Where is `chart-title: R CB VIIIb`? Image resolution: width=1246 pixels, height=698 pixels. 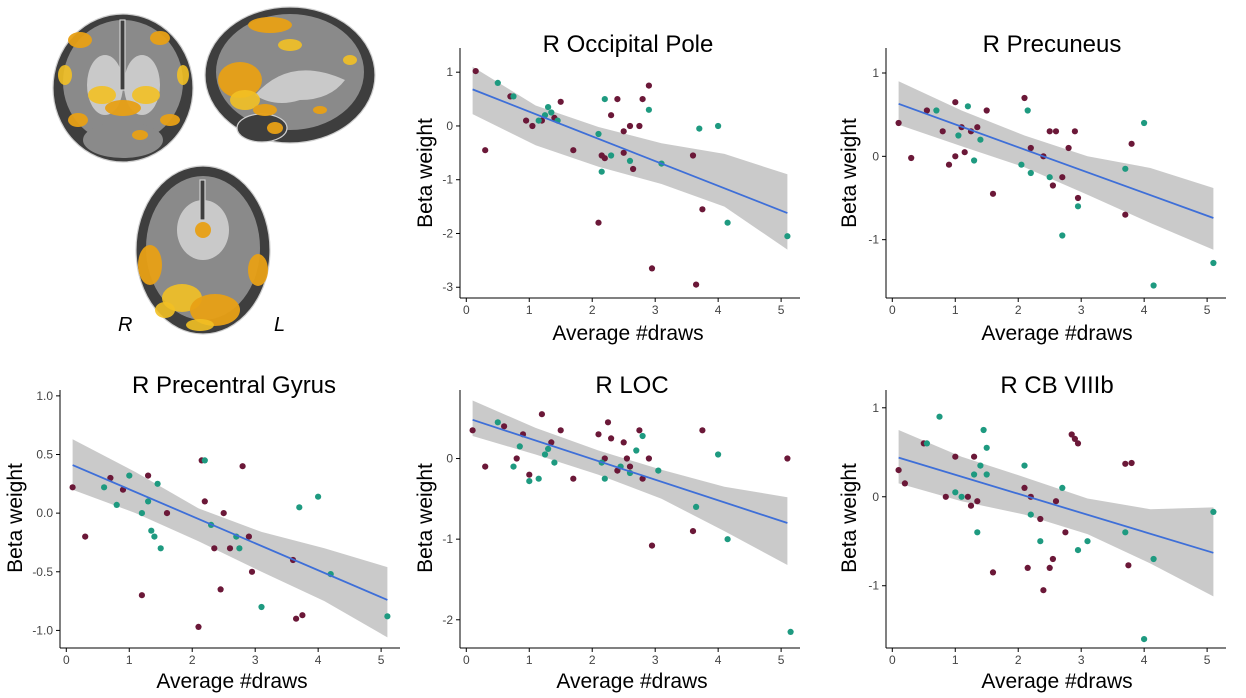 chart-title: R CB VIIIb is located at coordinates (1056, 385).